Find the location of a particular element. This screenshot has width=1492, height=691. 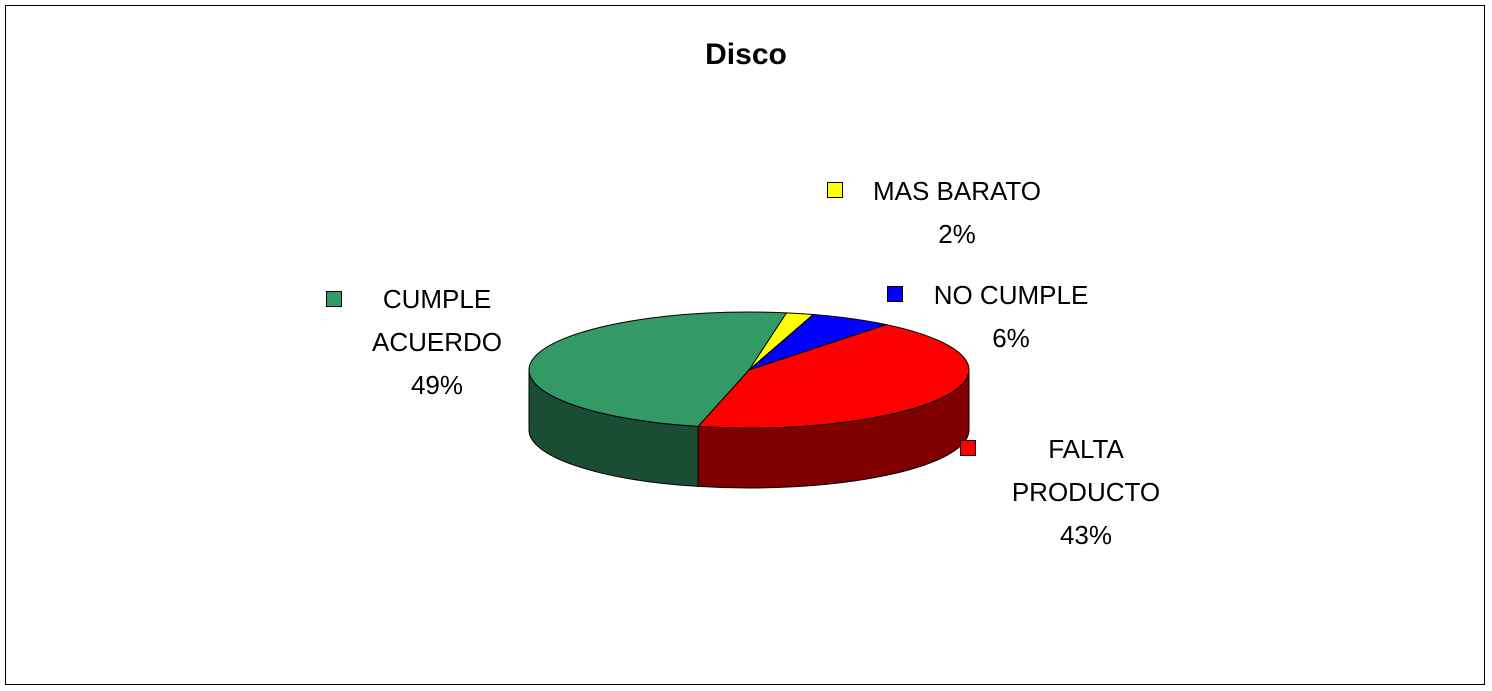

category-label: MAS BARATO is located at coordinates (957, 191).